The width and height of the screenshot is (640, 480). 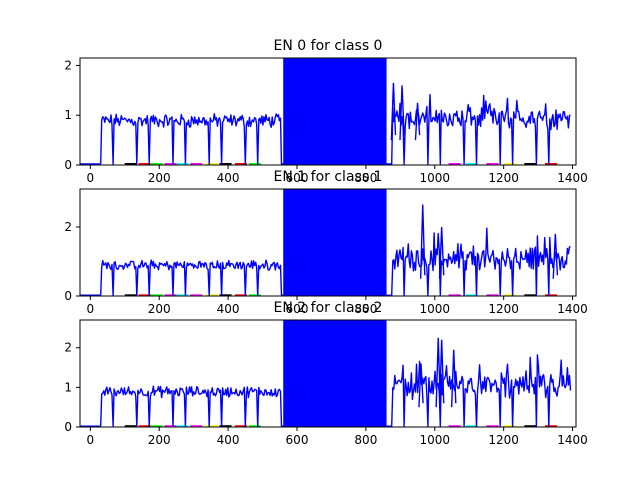 What do you see at coordinates (328, 308) in the screenshot?
I see `chart-title: EN 2 for class 2` at bounding box center [328, 308].